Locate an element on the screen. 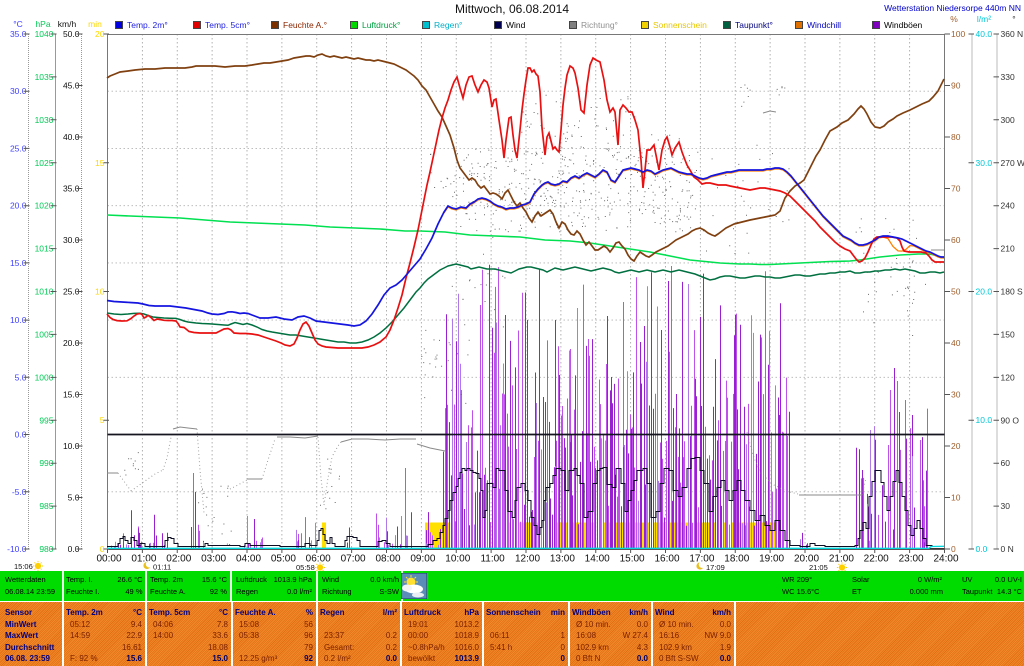  svg-text: 01:00 is located at coordinates (143, 559).